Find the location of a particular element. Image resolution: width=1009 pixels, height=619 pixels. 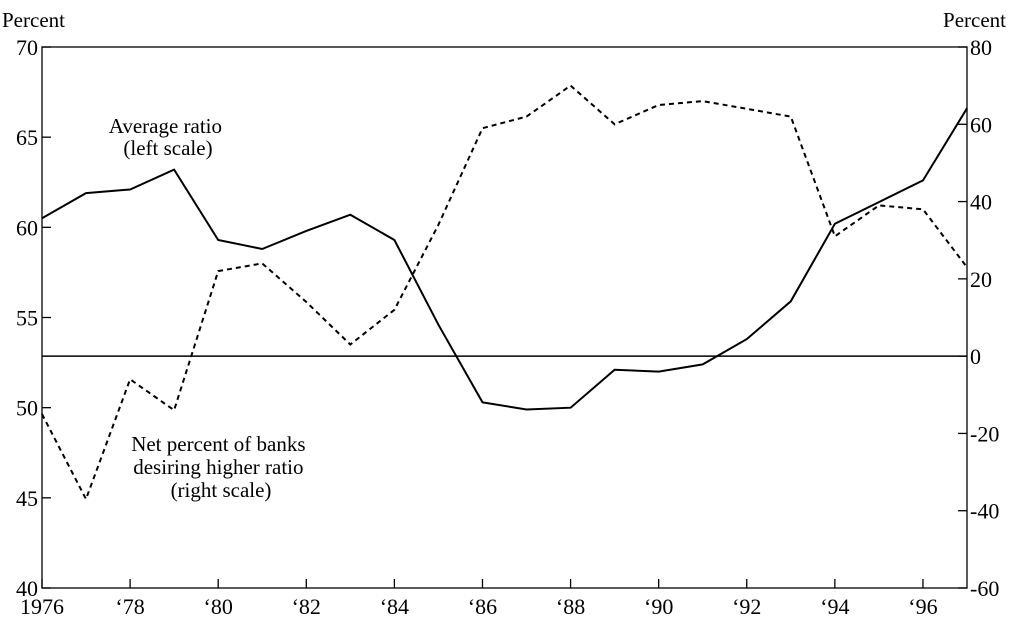

left-y-tick-label: 65 is located at coordinates (27, 137).